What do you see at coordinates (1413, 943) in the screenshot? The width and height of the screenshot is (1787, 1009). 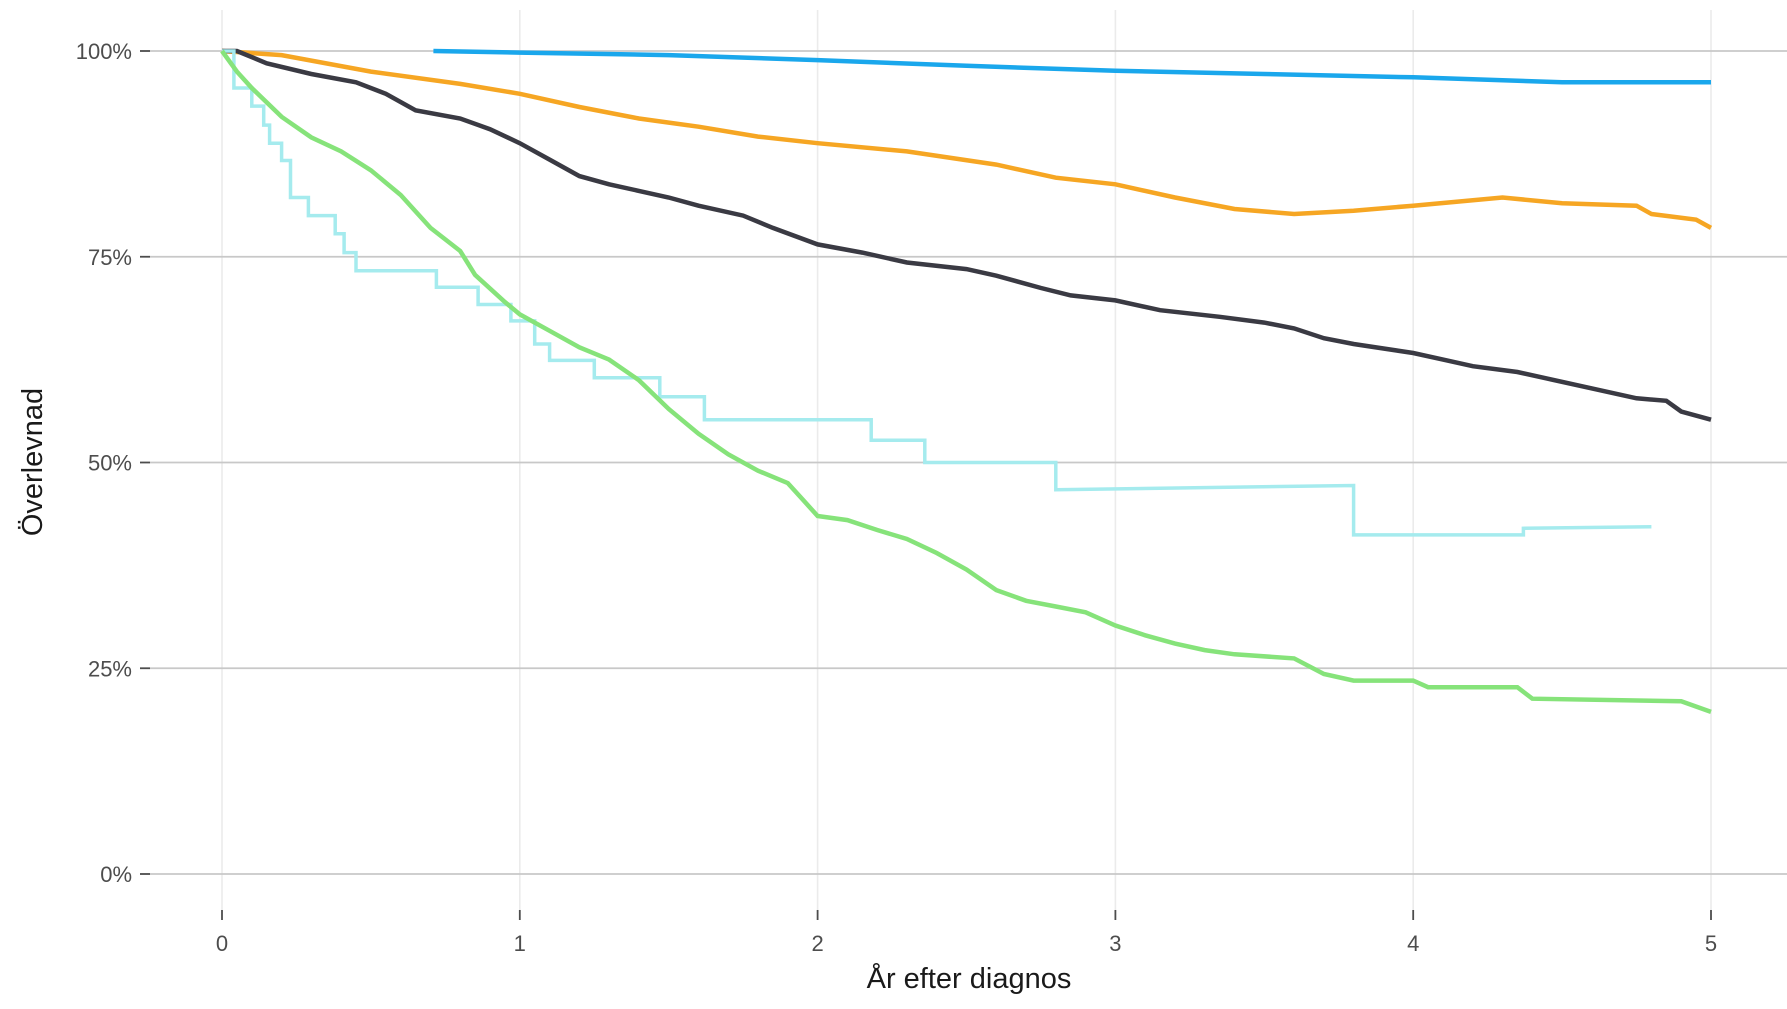 I see `x-tick-label: 4` at bounding box center [1413, 943].